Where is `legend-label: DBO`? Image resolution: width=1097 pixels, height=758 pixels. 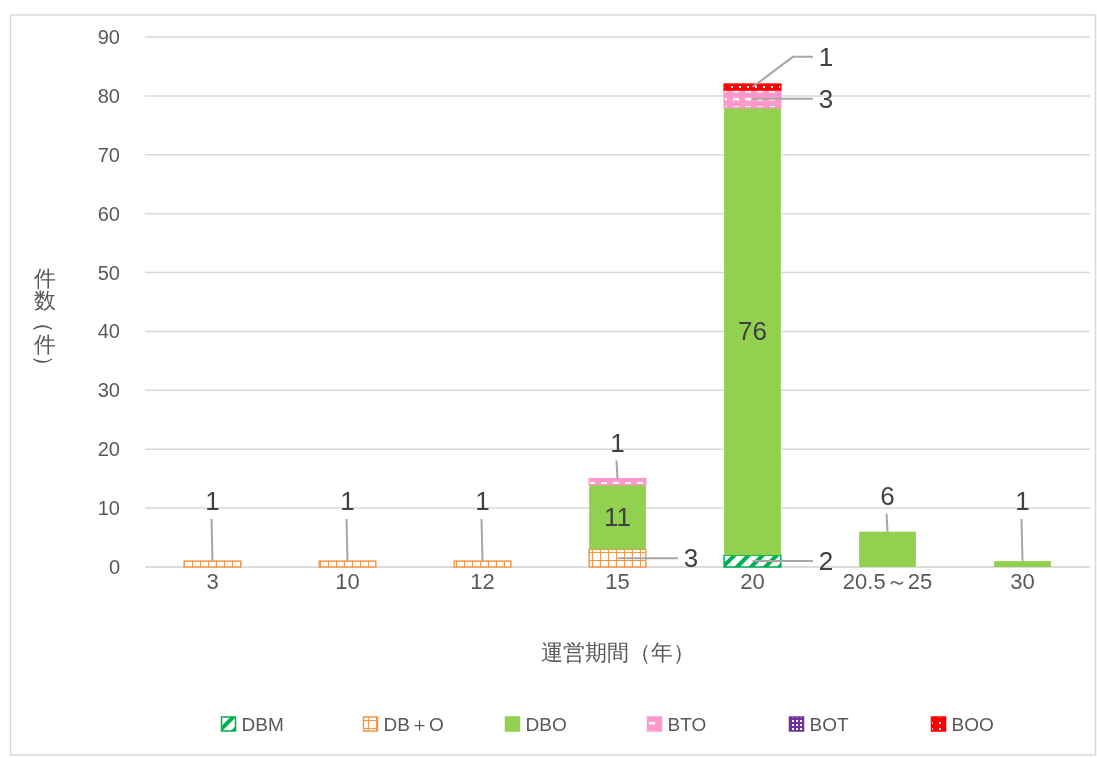 legend-label: DBO is located at coordinates (546, 724).